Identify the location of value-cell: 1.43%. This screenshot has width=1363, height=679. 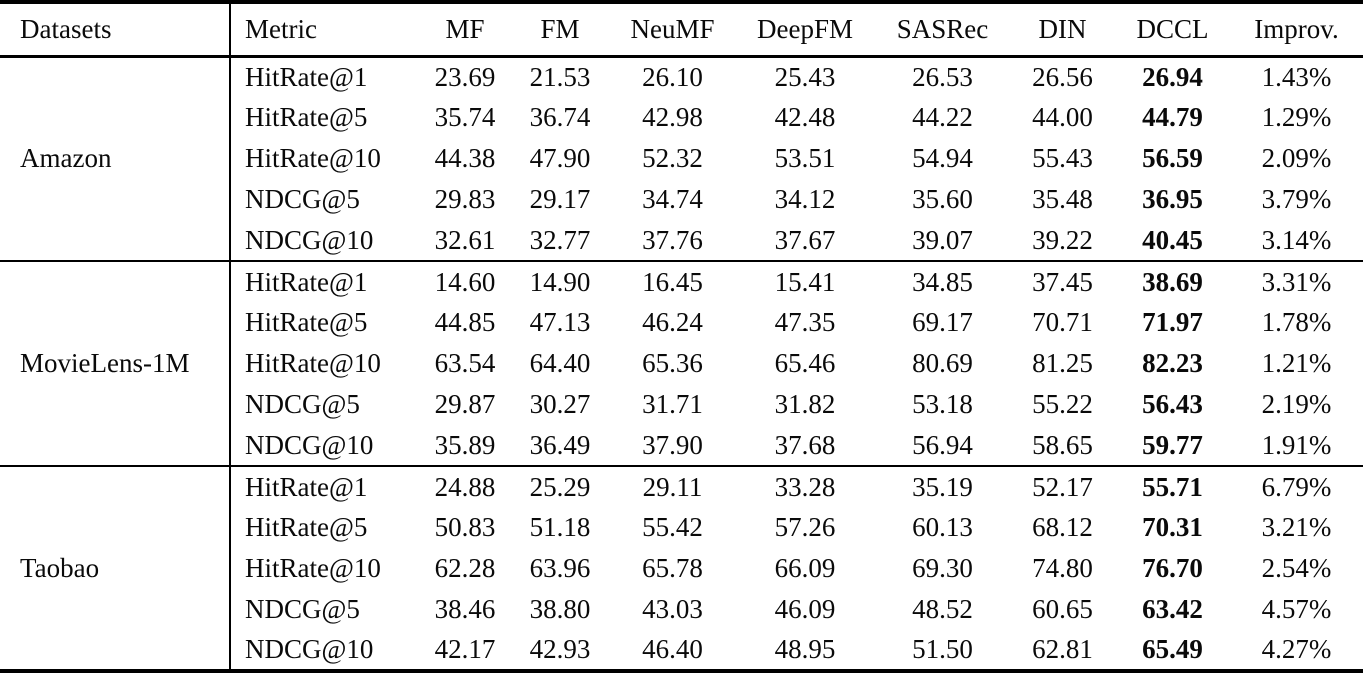
(1296, 76).